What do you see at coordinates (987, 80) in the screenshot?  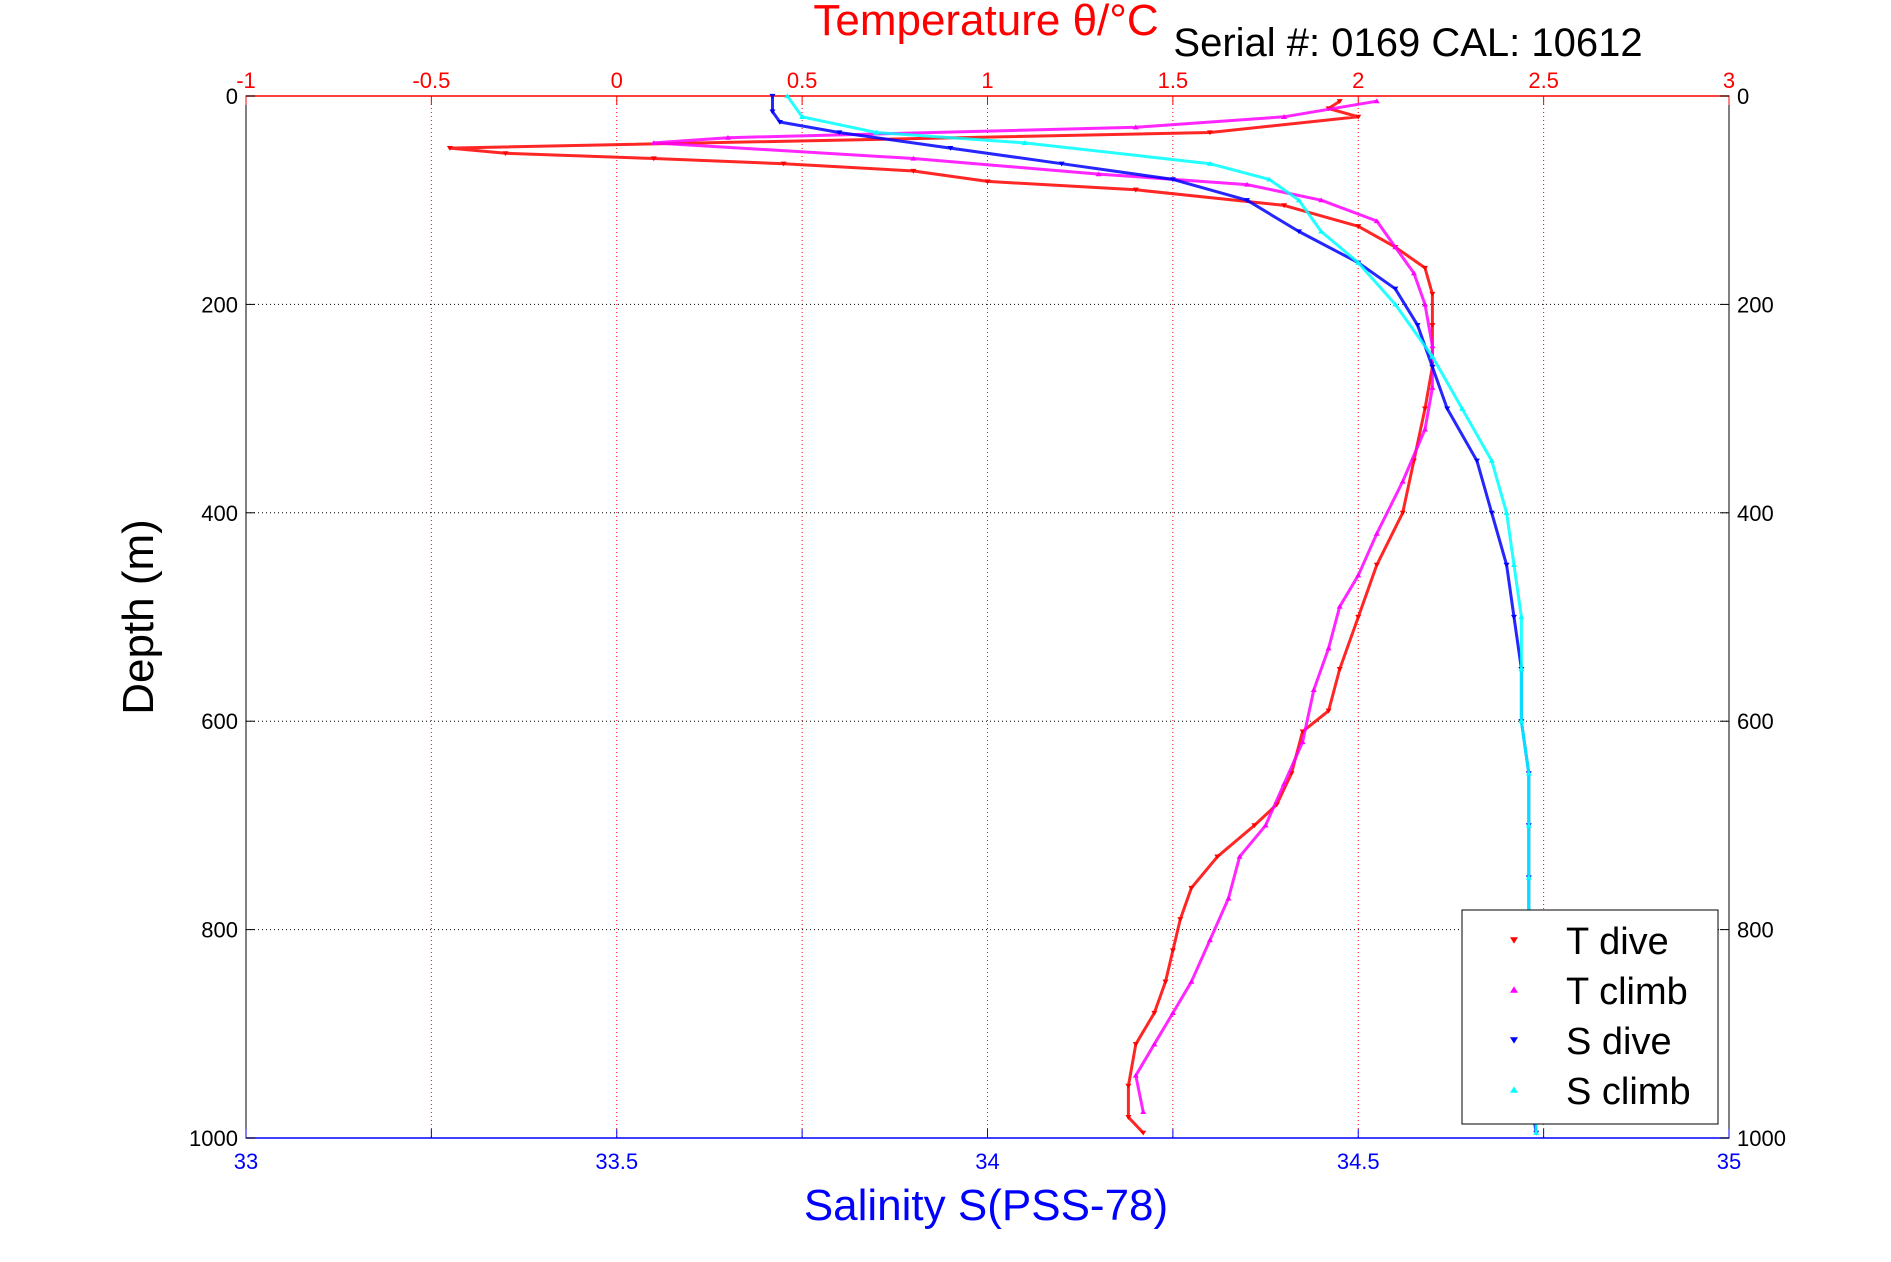 I see `top-tick-label: 1` at bounding box center [987, 80].